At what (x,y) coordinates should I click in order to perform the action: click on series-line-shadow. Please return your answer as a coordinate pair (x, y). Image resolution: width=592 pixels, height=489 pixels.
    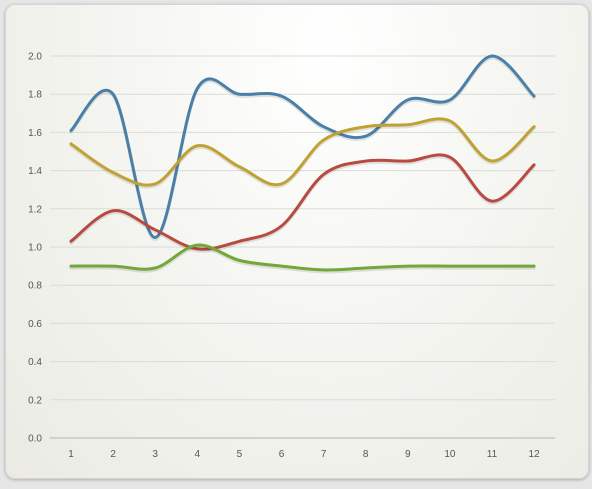
    Looking at the image, I should click on (302, 154).